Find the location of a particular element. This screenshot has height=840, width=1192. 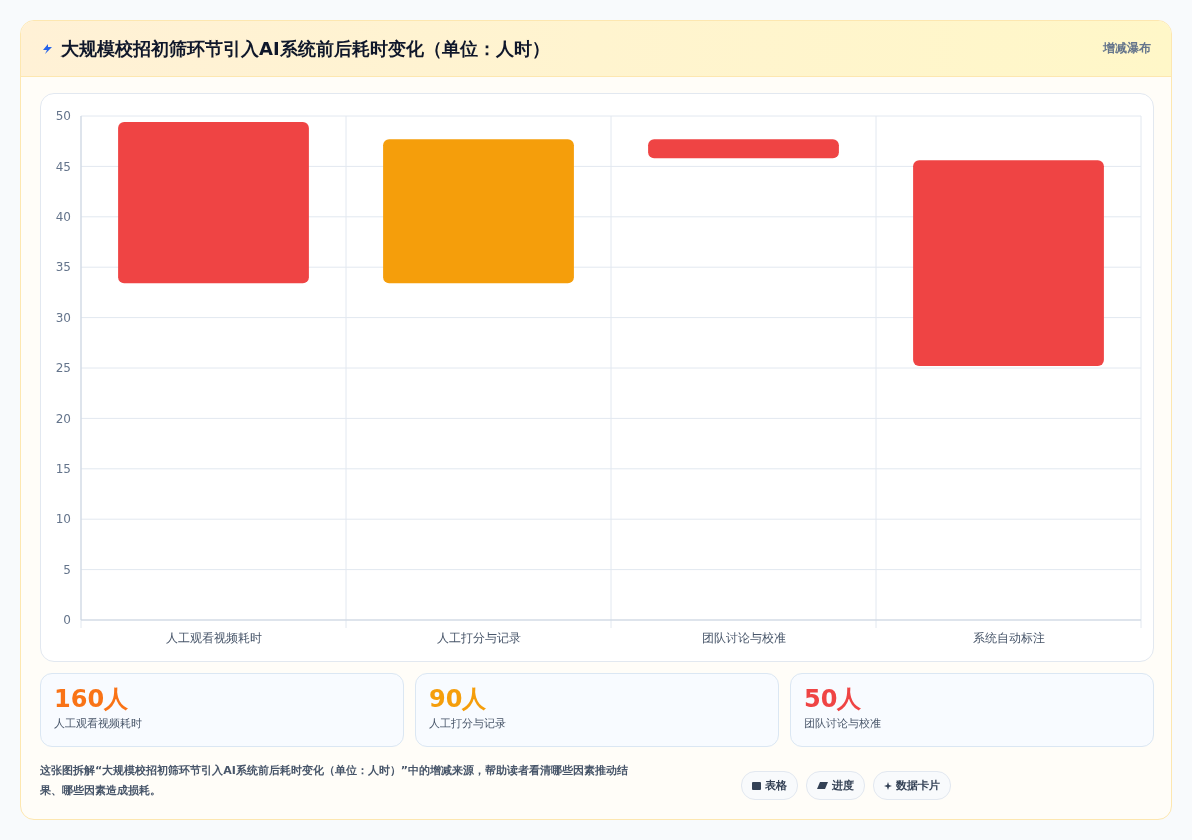

y-tick-label: 20 is located at coordinates (63, 418).